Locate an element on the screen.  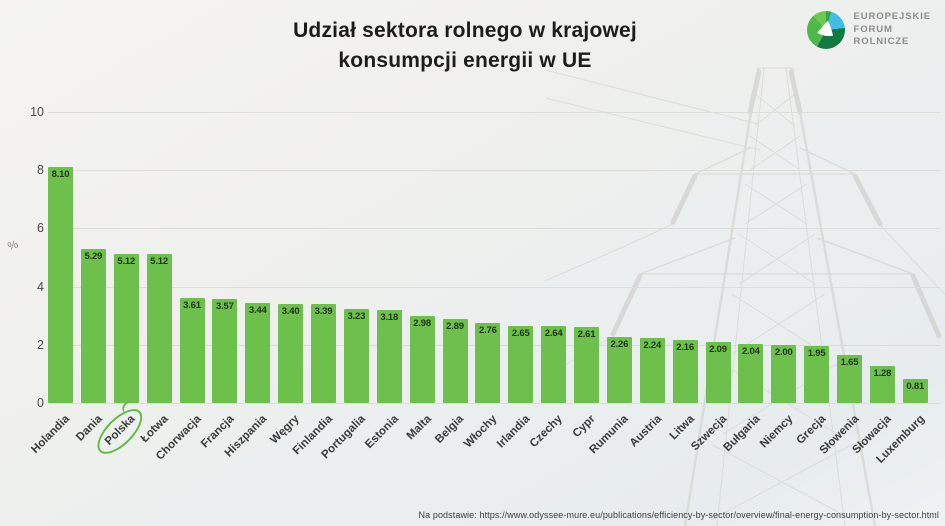
bar-value-label: 8.10 is located at coordinates (60, 175).